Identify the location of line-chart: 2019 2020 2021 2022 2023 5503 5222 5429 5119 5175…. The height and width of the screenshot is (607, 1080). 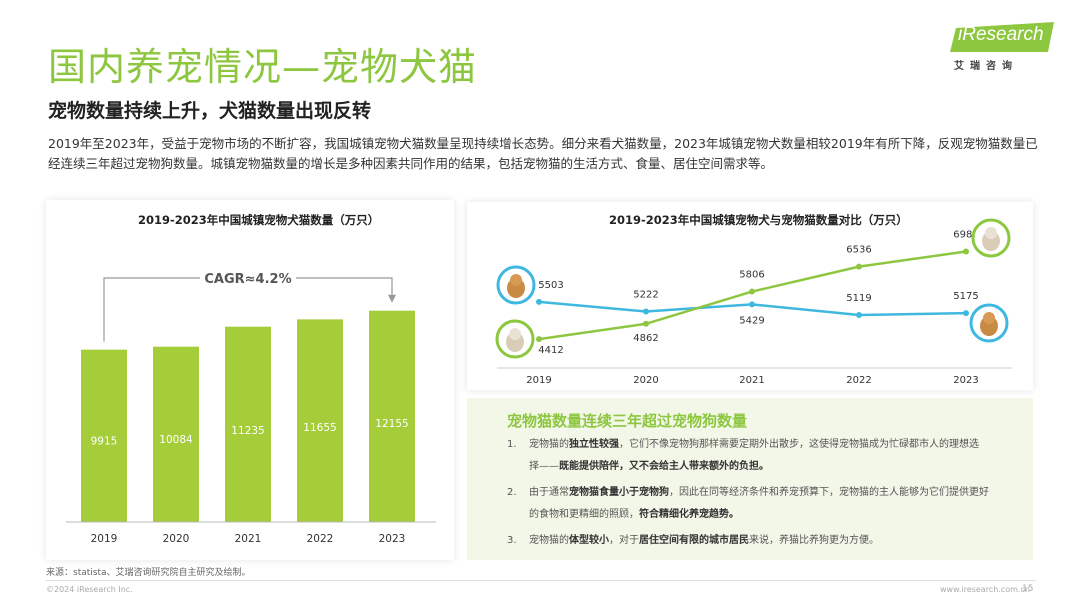
(753, 302).